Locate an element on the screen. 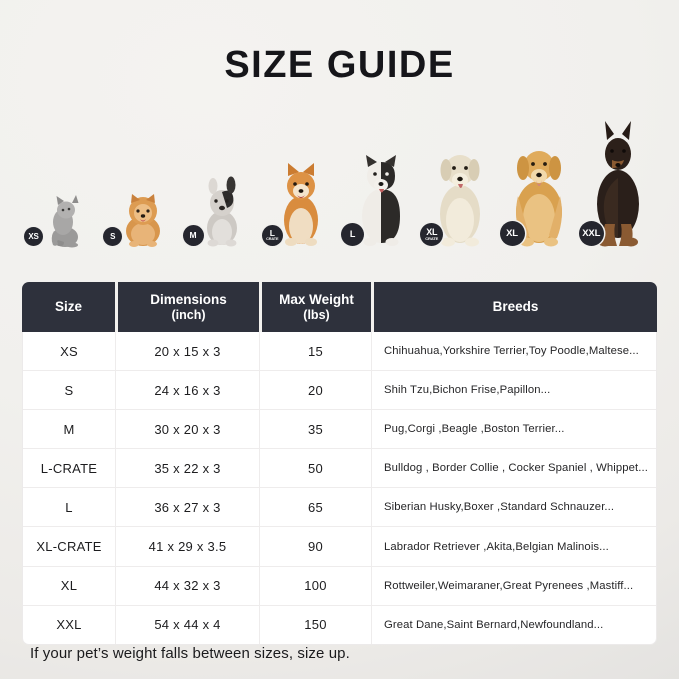 The width and height of the screenshot is (679, 679). animal-l: L is located at coordinates (380, 182).